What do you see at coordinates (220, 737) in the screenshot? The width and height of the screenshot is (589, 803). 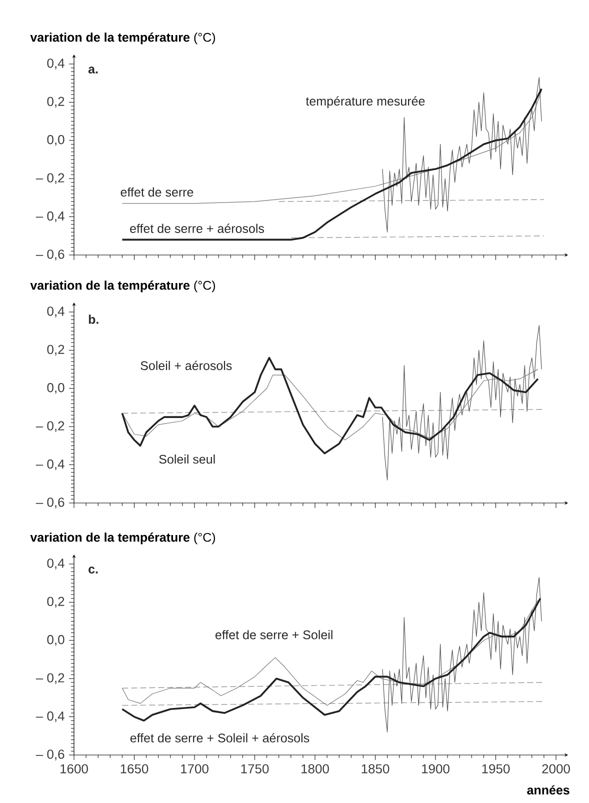 I see `annotation: effet de serre + Soleil + aérosols` at bounding box center [220, 737].